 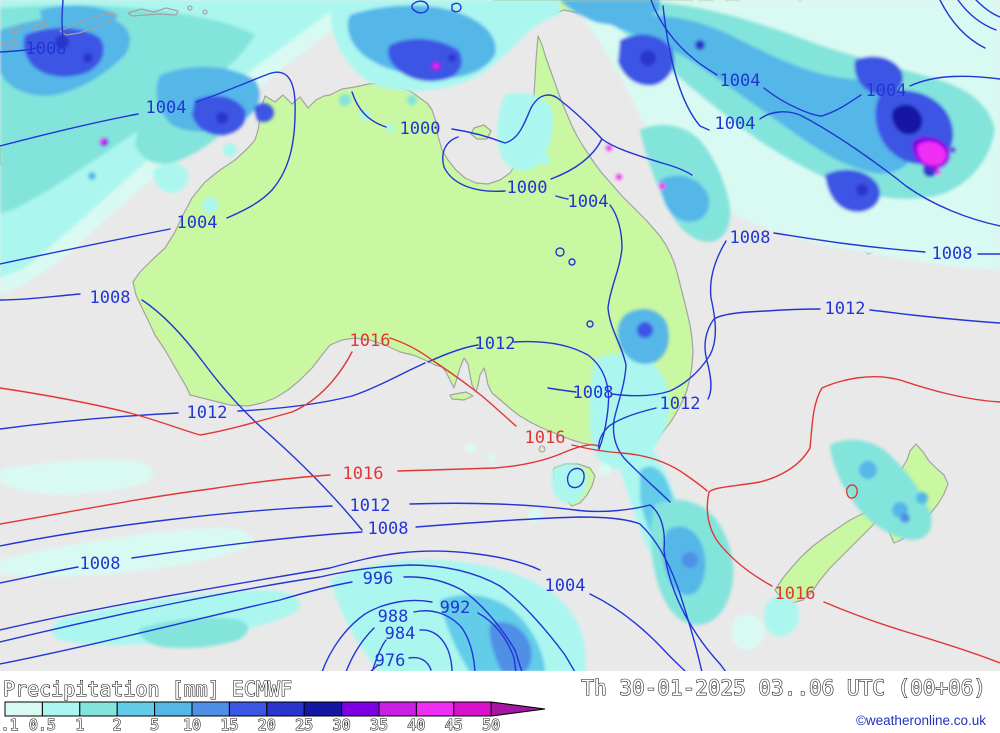 What do you see at coordinates (921, 720) in the screenshot?
I see `copyright-label: ©weatheronline.co.uk` at bounding box center [921, 720].